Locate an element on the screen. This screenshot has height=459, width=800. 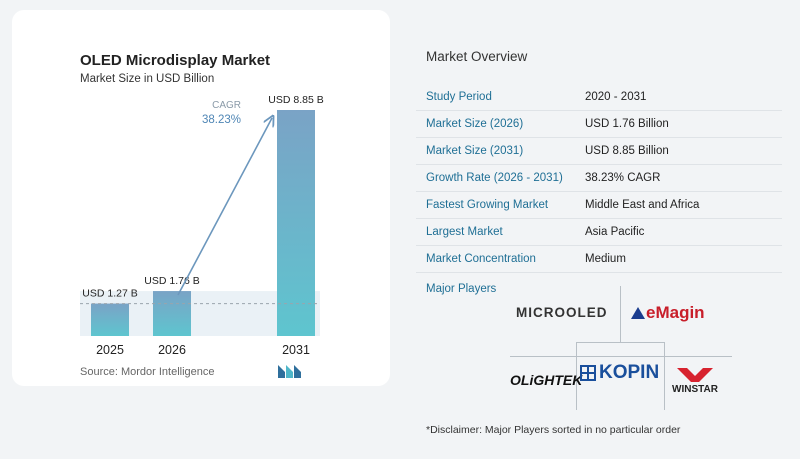
overview-value: 2020 - 2031 is located at coordinates (616, 97).